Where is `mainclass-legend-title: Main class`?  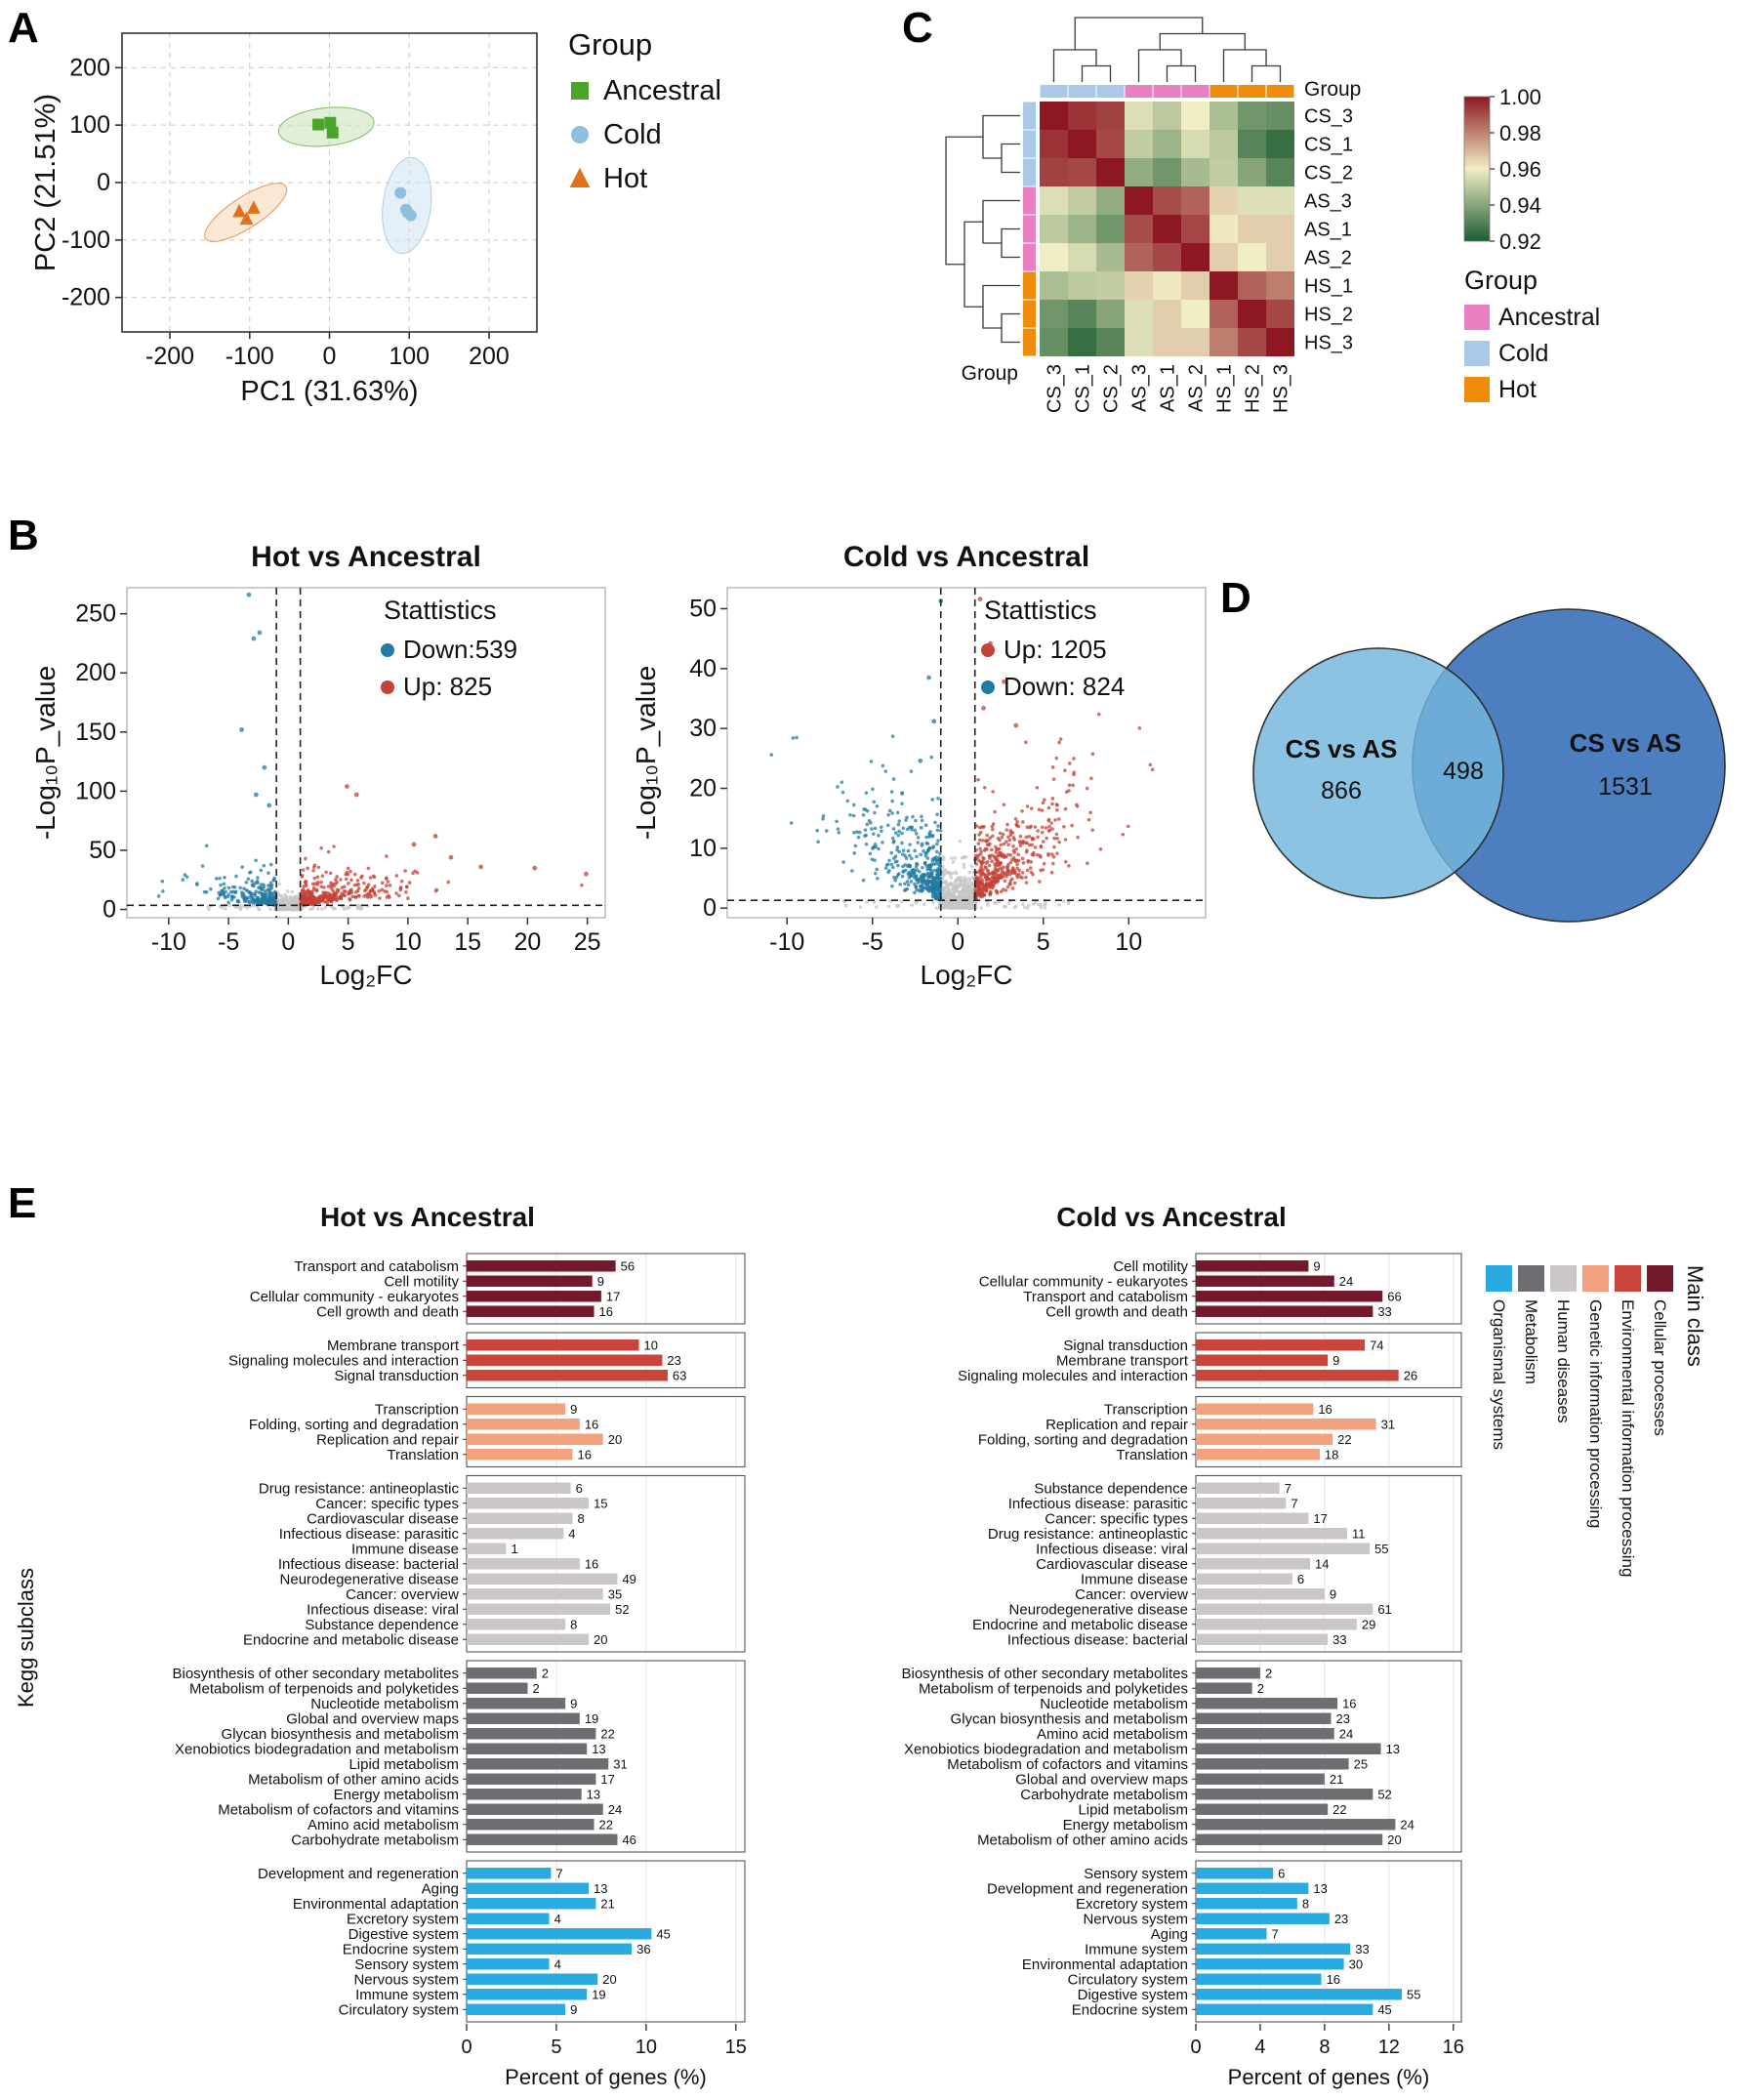
mainclass-legend-title: Main class is located at coordinates (1695, 1316).